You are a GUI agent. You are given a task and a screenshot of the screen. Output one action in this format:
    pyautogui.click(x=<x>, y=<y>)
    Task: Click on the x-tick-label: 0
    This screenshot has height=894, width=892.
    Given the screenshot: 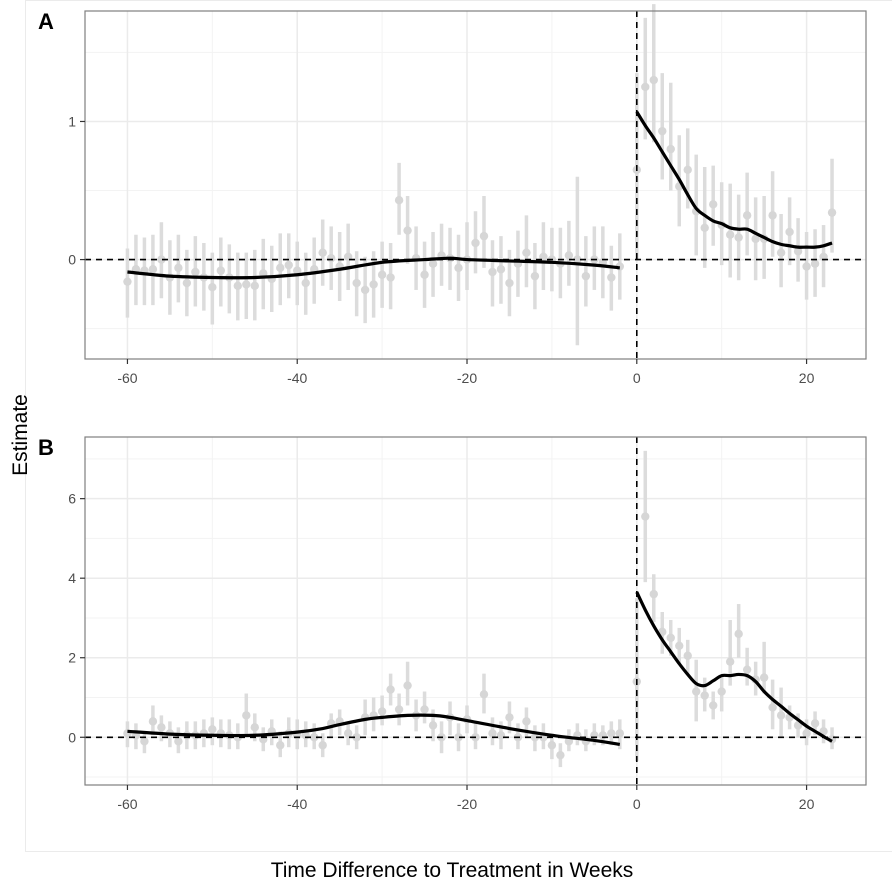 What is the action you would take?
    pyautogui.click(x=637, y=378)
    